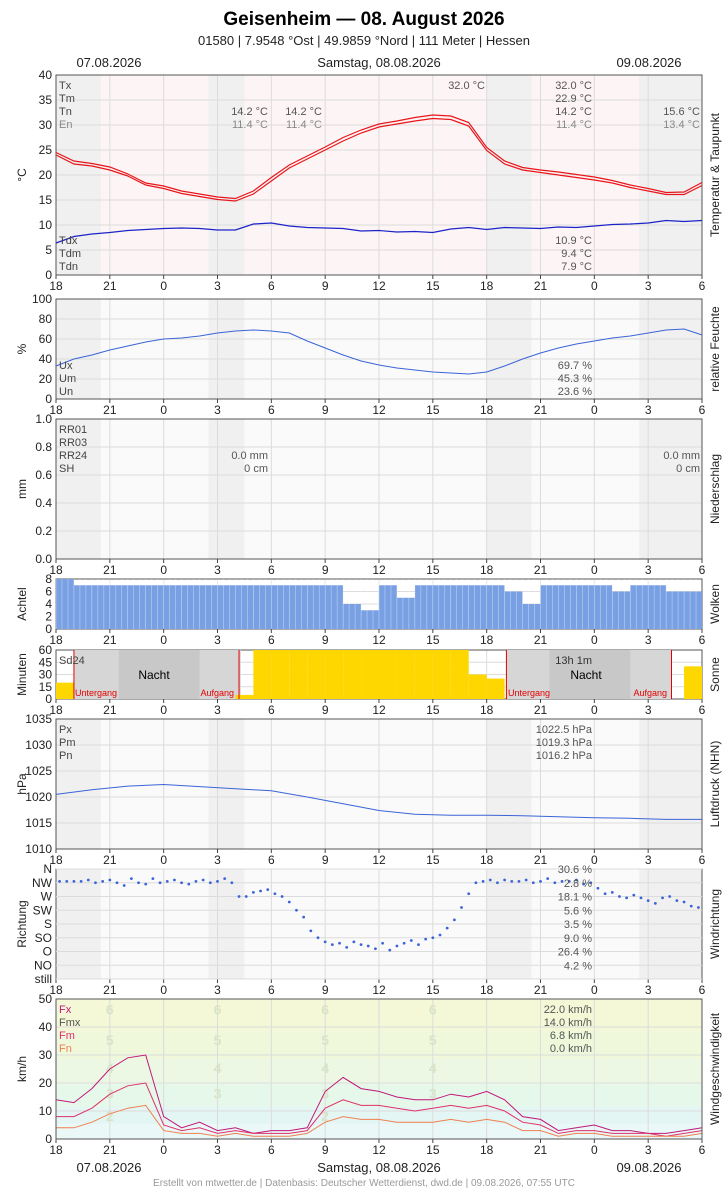  I want to click on page-title: Geisenheim — 08. August 2026, so click(363, 19).